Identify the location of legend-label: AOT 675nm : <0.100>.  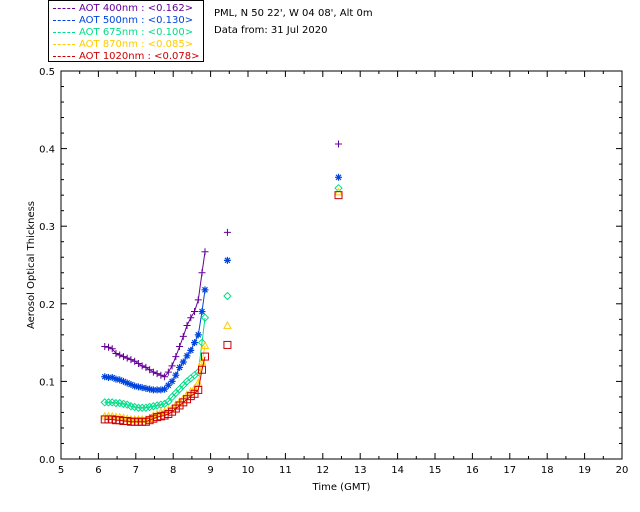
(136, 32).